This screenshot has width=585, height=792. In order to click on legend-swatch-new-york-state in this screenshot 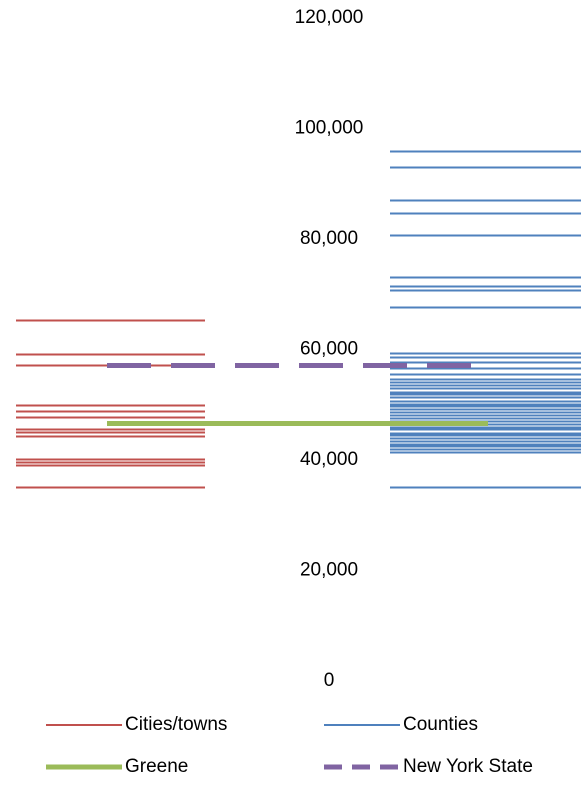, I will do `click(362, 767)`.